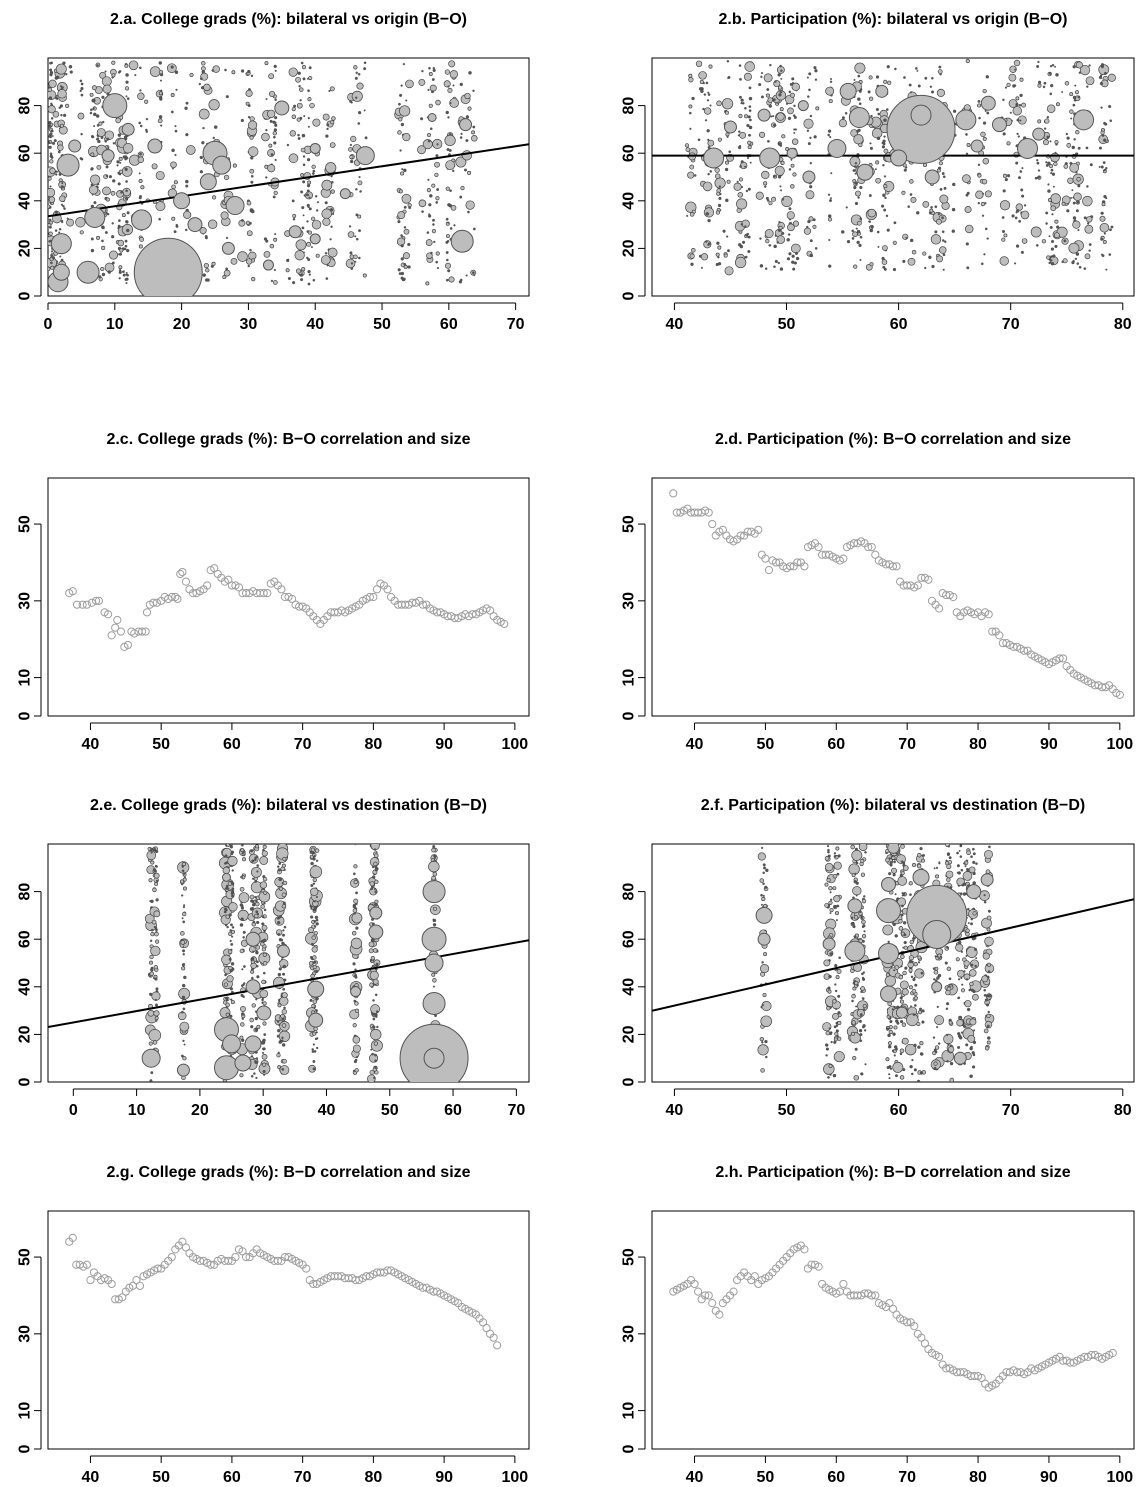 The image size is (1138, 1487). What do you see at coordinates (292, 963) in the screenshot?
I see `point-cloud` at bounding box center [292, 963].